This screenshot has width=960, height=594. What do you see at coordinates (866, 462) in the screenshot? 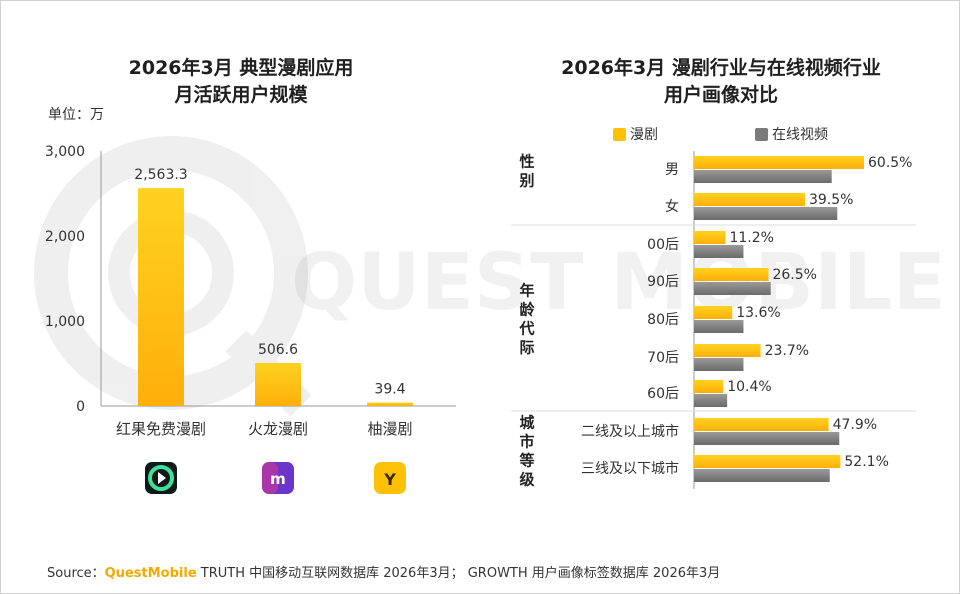
I see `manju-value-label: 52.1%` at bounding box center [866, 462].